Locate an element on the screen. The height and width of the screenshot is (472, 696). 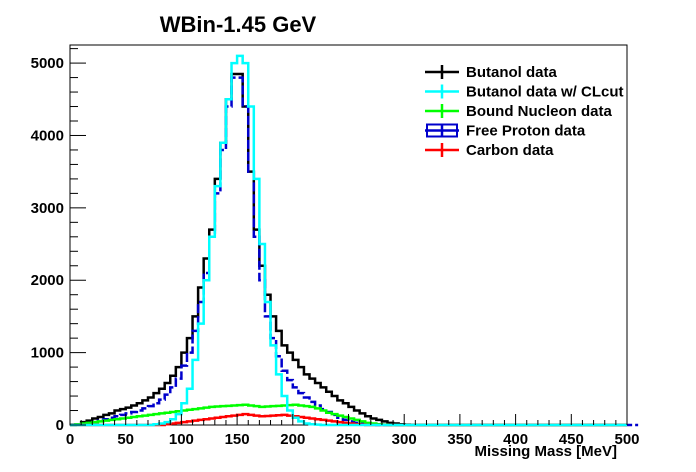
x-tick-label: 300 is located at coordinates (404, 439).